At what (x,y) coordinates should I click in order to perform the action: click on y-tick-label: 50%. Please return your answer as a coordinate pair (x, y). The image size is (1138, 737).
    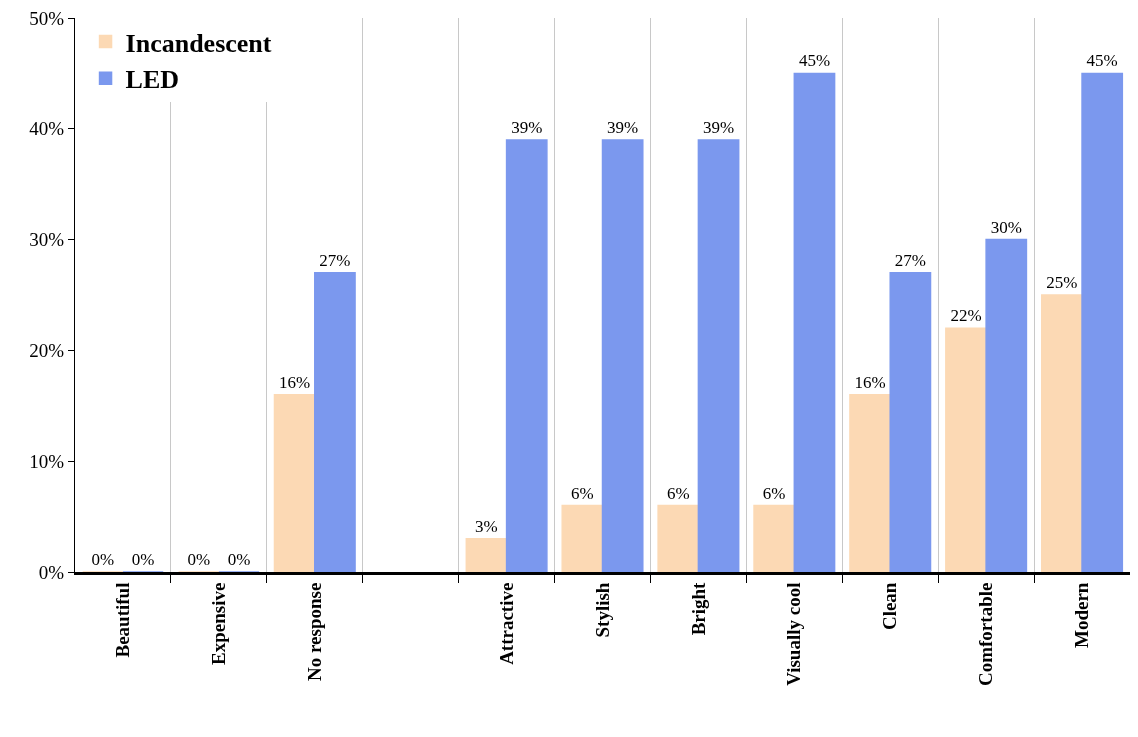
    Looking at the image, I should click on (47, 18).